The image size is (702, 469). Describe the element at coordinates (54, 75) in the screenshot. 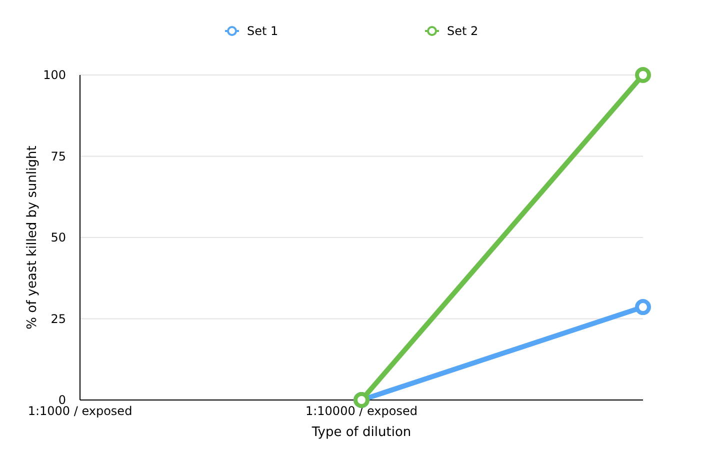

I see `y-tick-label: 100` at that location.